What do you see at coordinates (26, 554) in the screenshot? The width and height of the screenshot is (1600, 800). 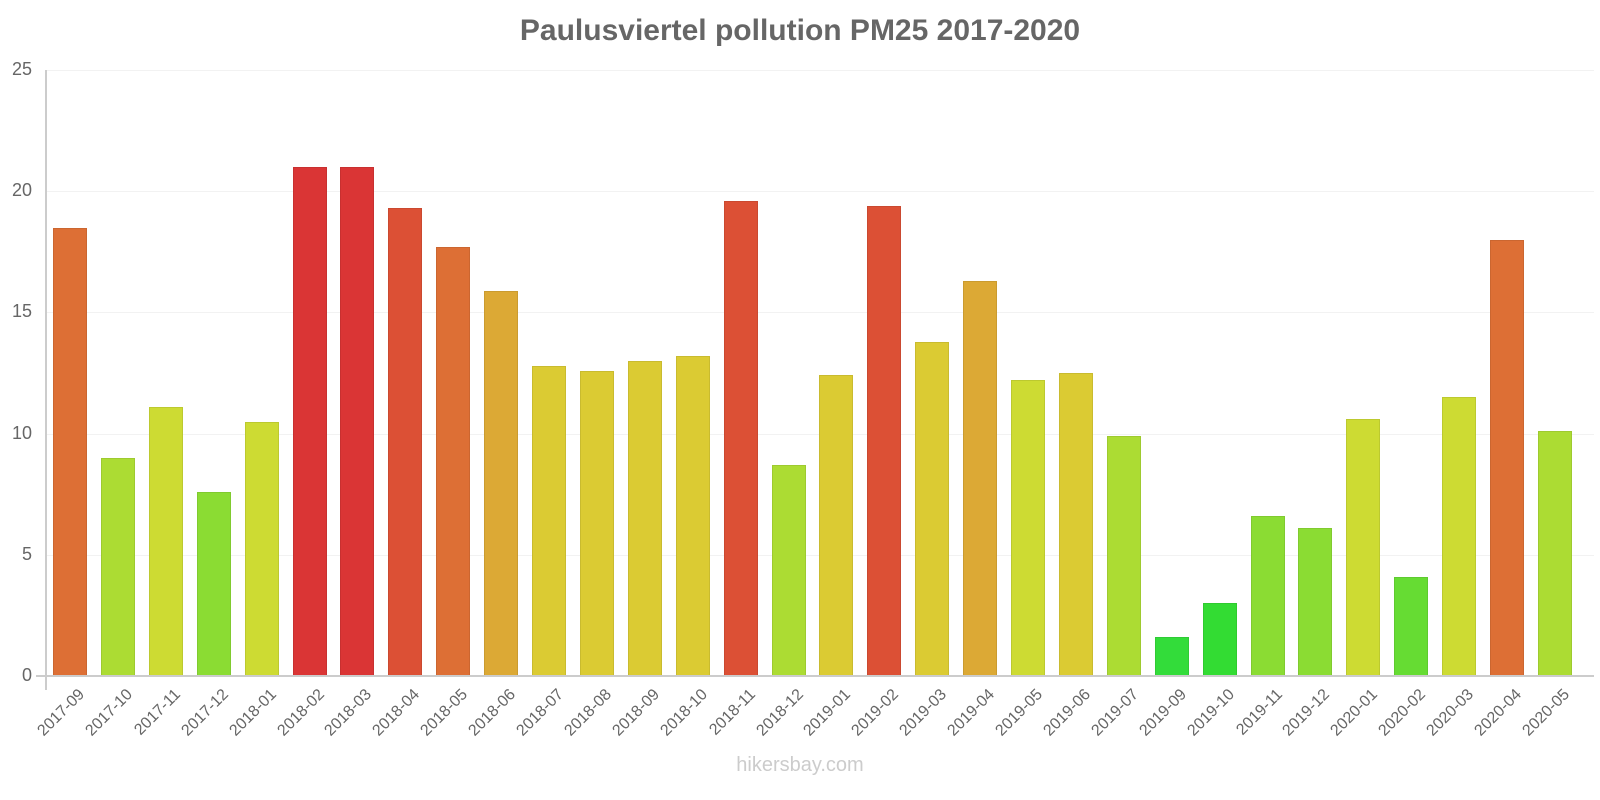 I see `y-tick-label: 5` at bounding box center [26, 554].